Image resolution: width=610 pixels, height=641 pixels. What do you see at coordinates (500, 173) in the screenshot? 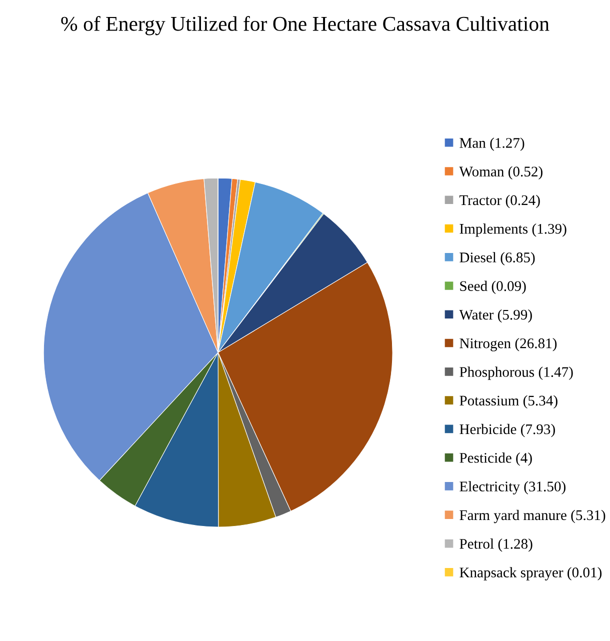
I see `legend-label: Woman (0.52)` at bounding box center [500, 173].